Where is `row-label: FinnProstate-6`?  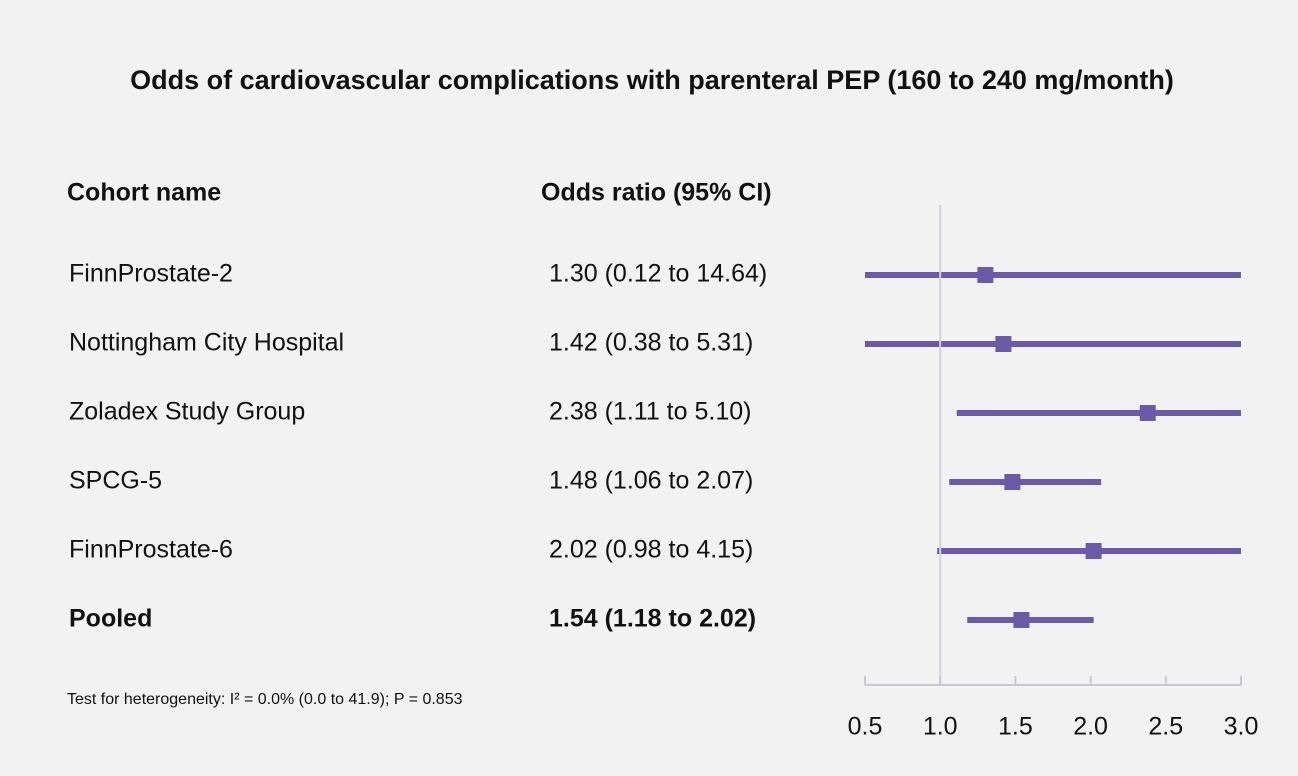 row-label: FinnProstate-6 is located at coordinates (151, 550).